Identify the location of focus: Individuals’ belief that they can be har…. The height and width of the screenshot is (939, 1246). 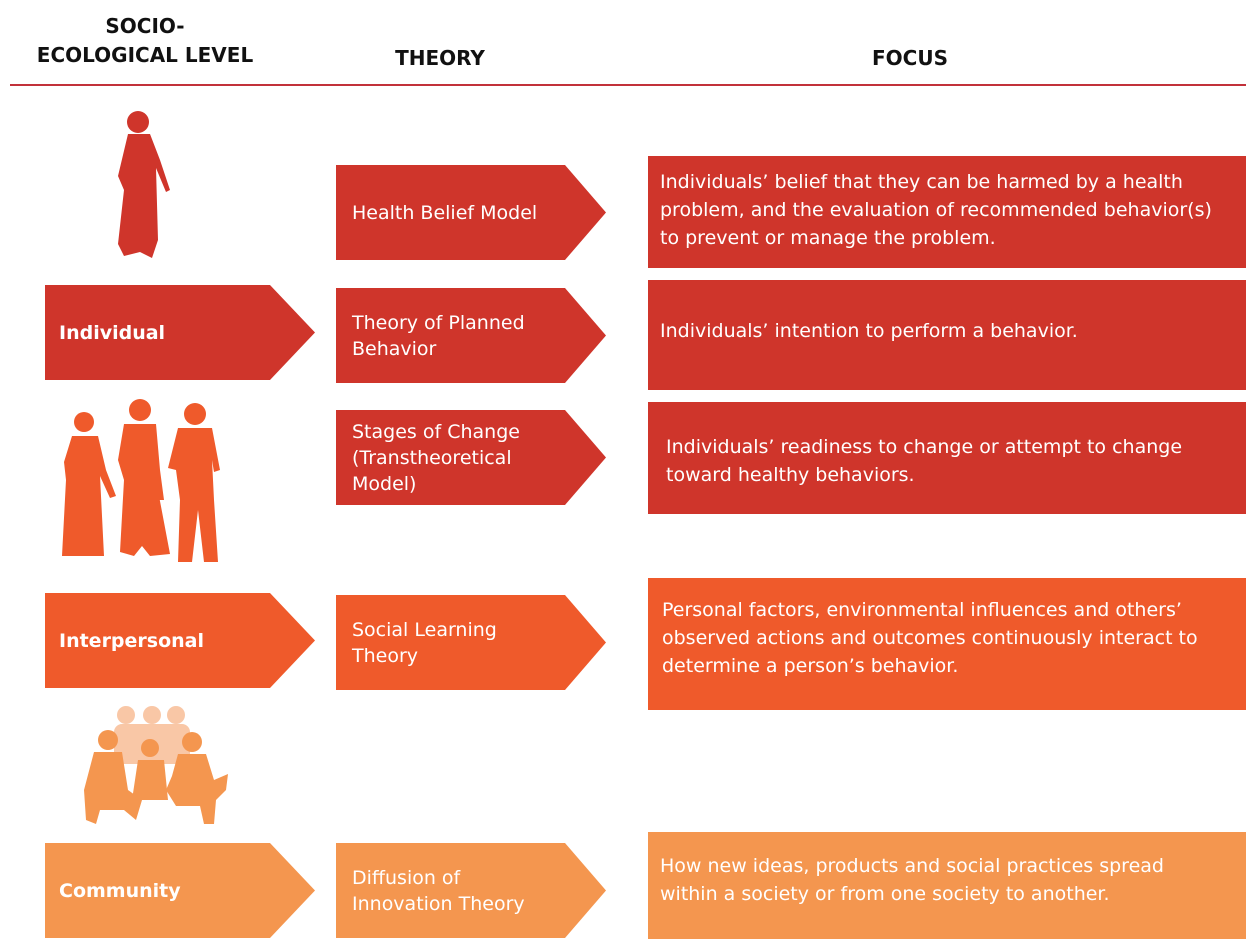
(947, 212).